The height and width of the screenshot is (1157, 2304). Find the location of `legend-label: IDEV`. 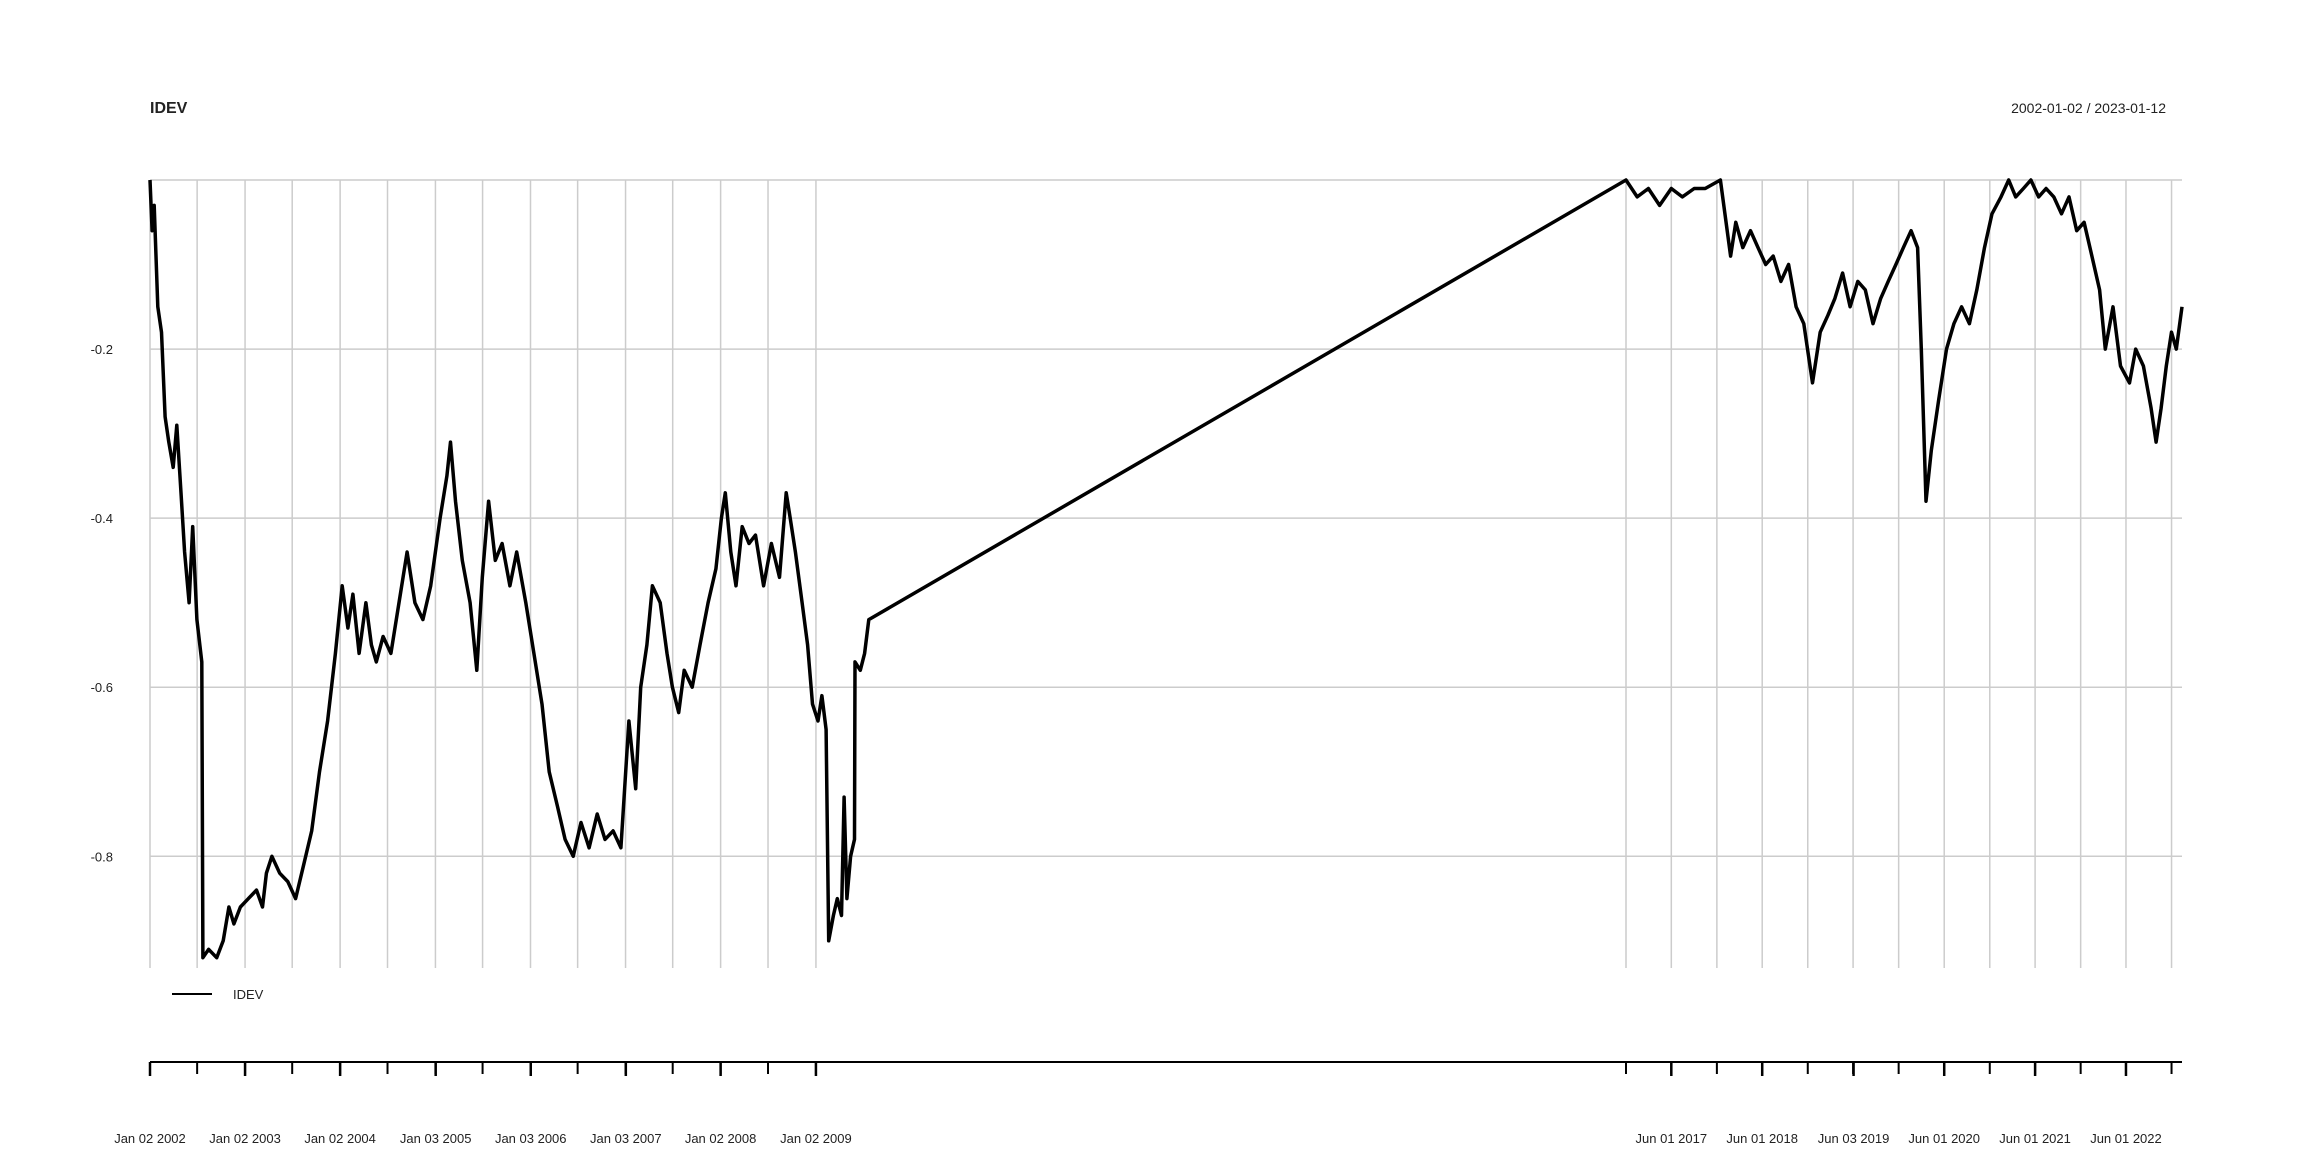

legend-label: IDEV is located at coordinates (248, 994).